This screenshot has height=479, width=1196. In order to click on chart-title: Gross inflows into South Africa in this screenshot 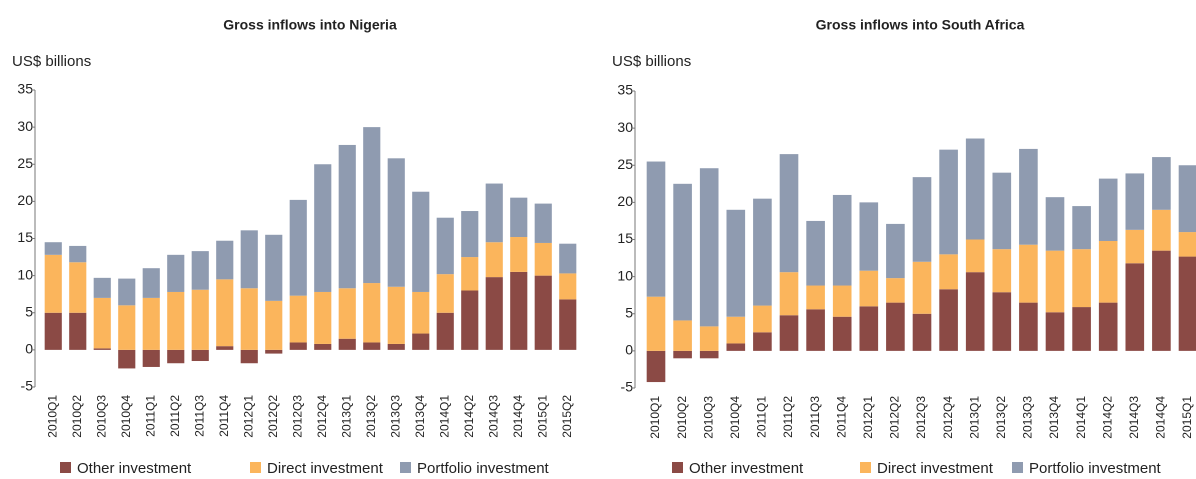, I will do `click(920, 25)`.